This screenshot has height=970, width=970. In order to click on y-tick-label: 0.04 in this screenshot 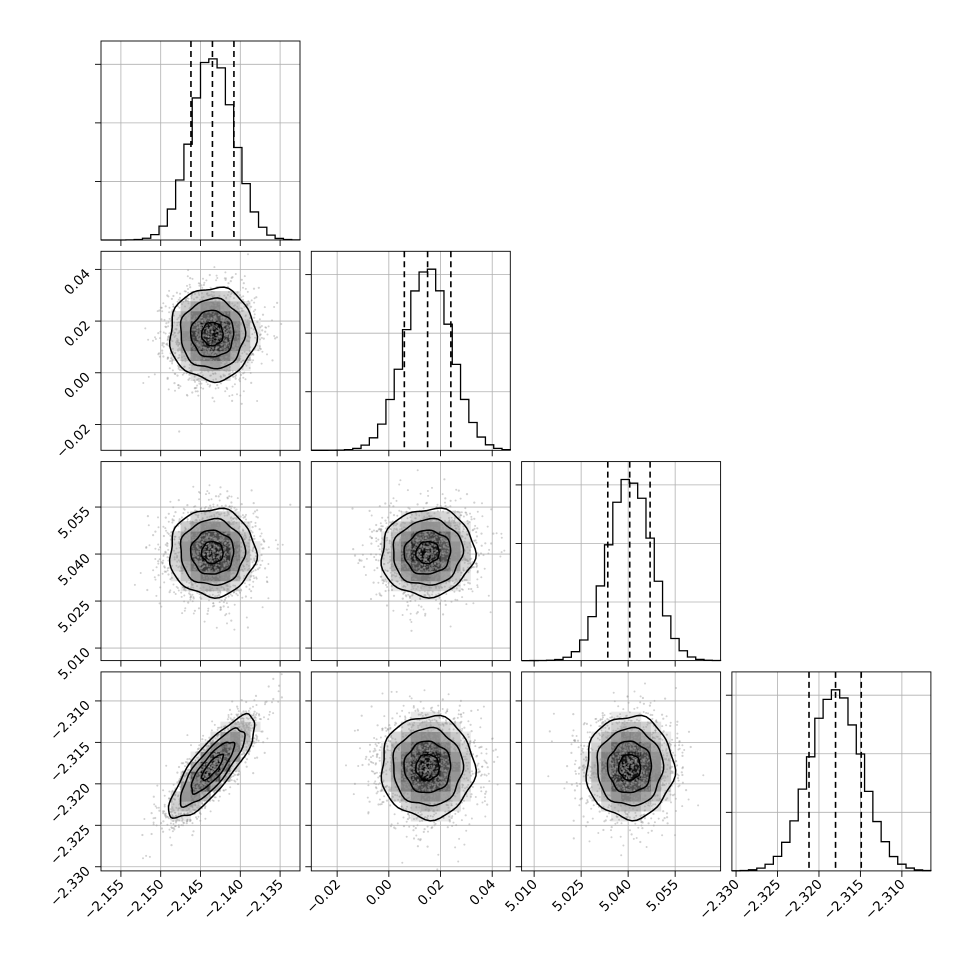, I will do `click(77, 282)`.